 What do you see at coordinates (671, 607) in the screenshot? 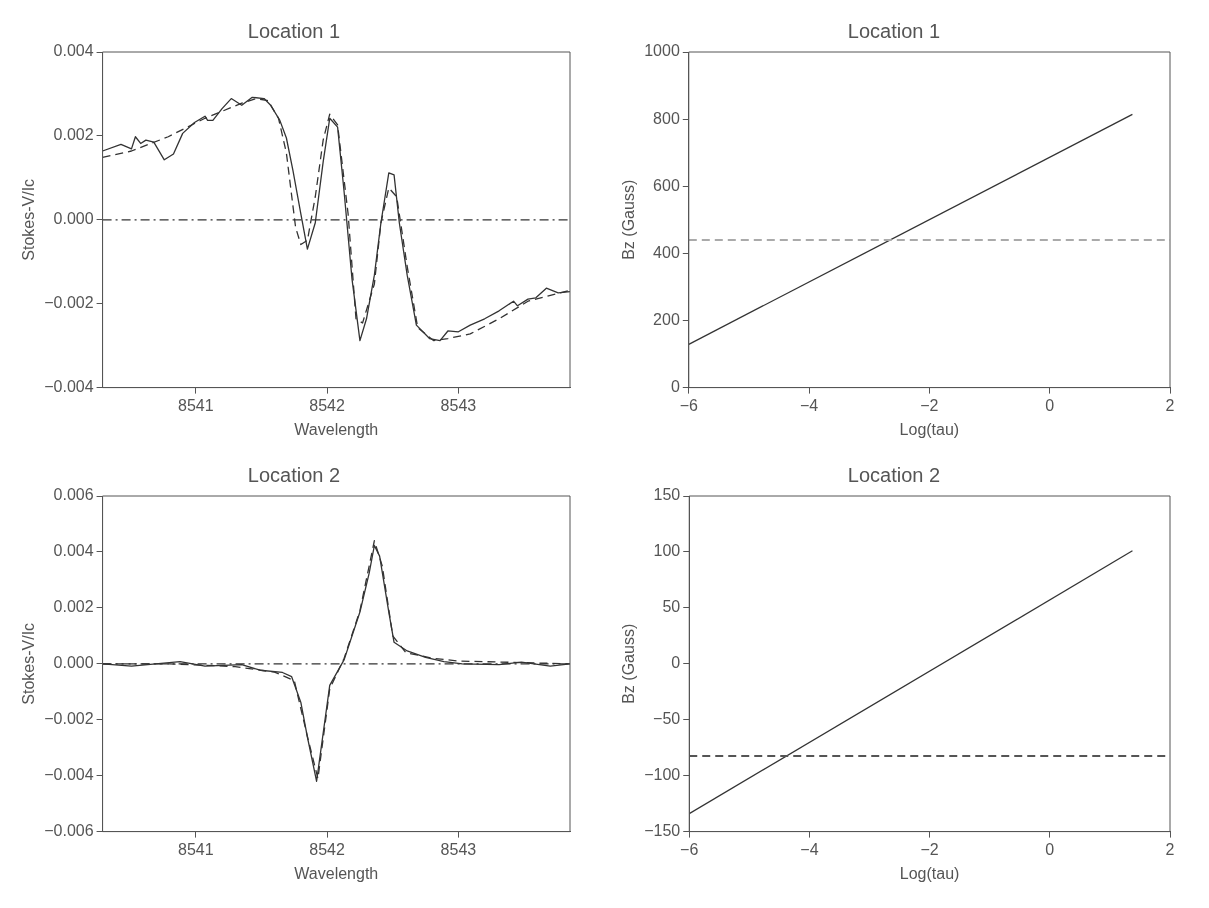
I see `y-tick-label: 50` at bounding box center [671, 607].